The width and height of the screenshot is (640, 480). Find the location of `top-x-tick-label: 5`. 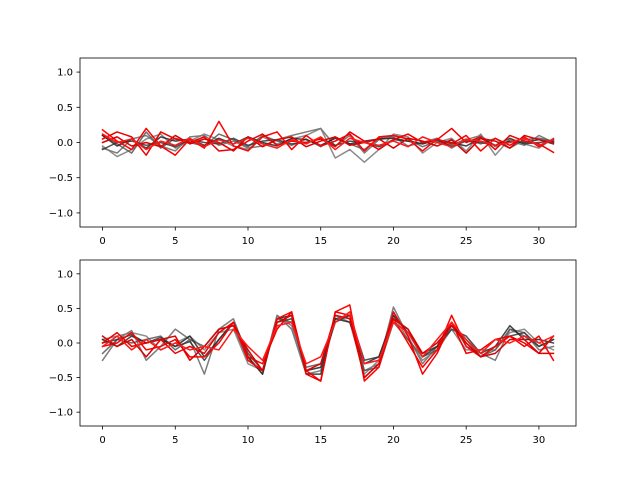

top-x-tick-label: 5 is located at coordinates (175, 241).